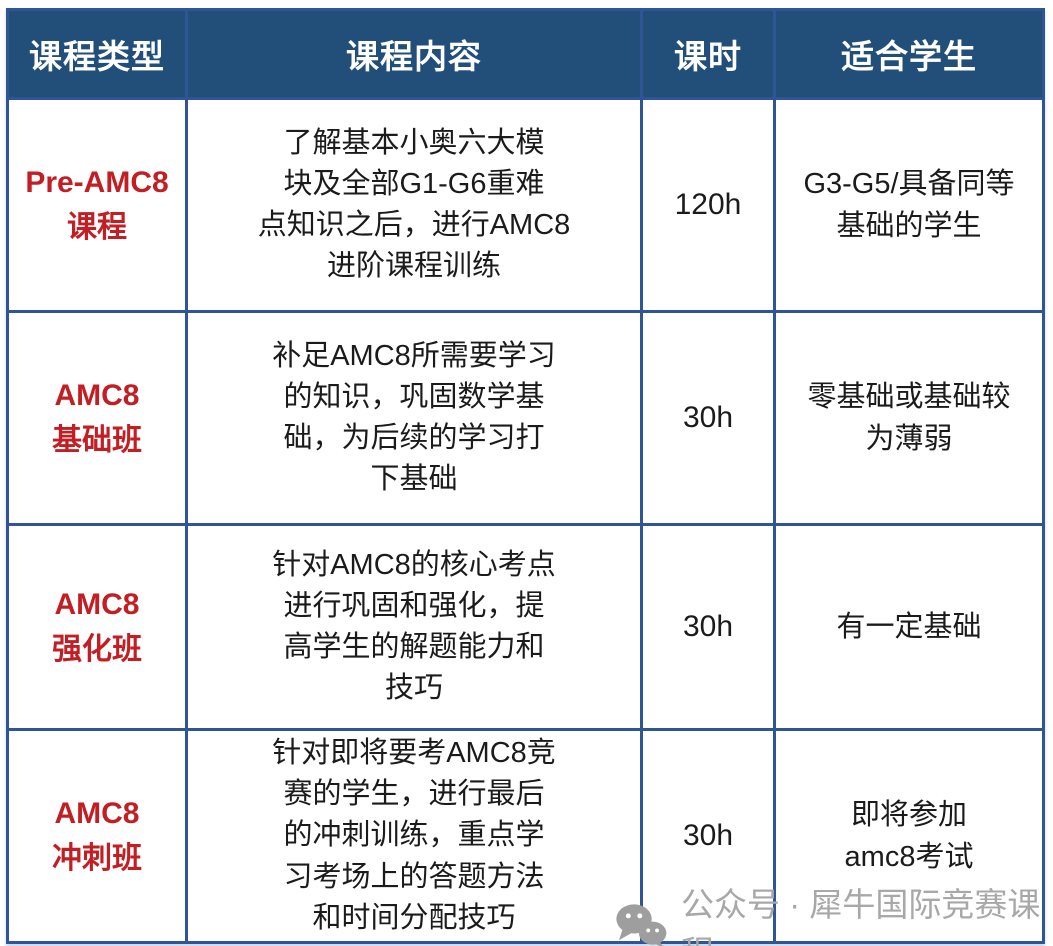 The image size is (1053, 946). I want to click on hours-cell: 120h, so click(708, 205).